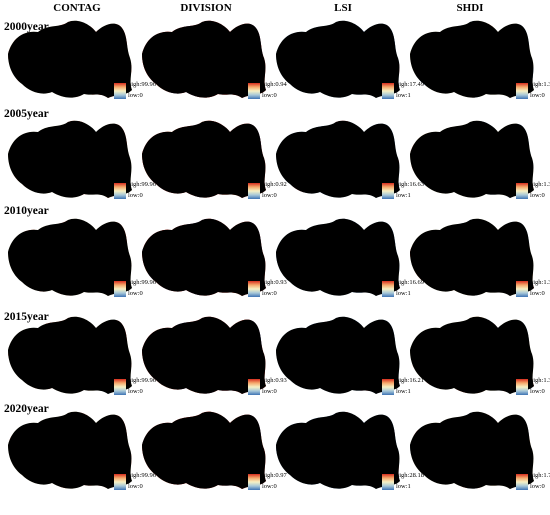 Image resolution: width=550 pixels, height=515 pixels. What do you see at coordinates (472, 355) in the screenshot?
I see `map-shdi-2015year` at bounding box center [472, 355].